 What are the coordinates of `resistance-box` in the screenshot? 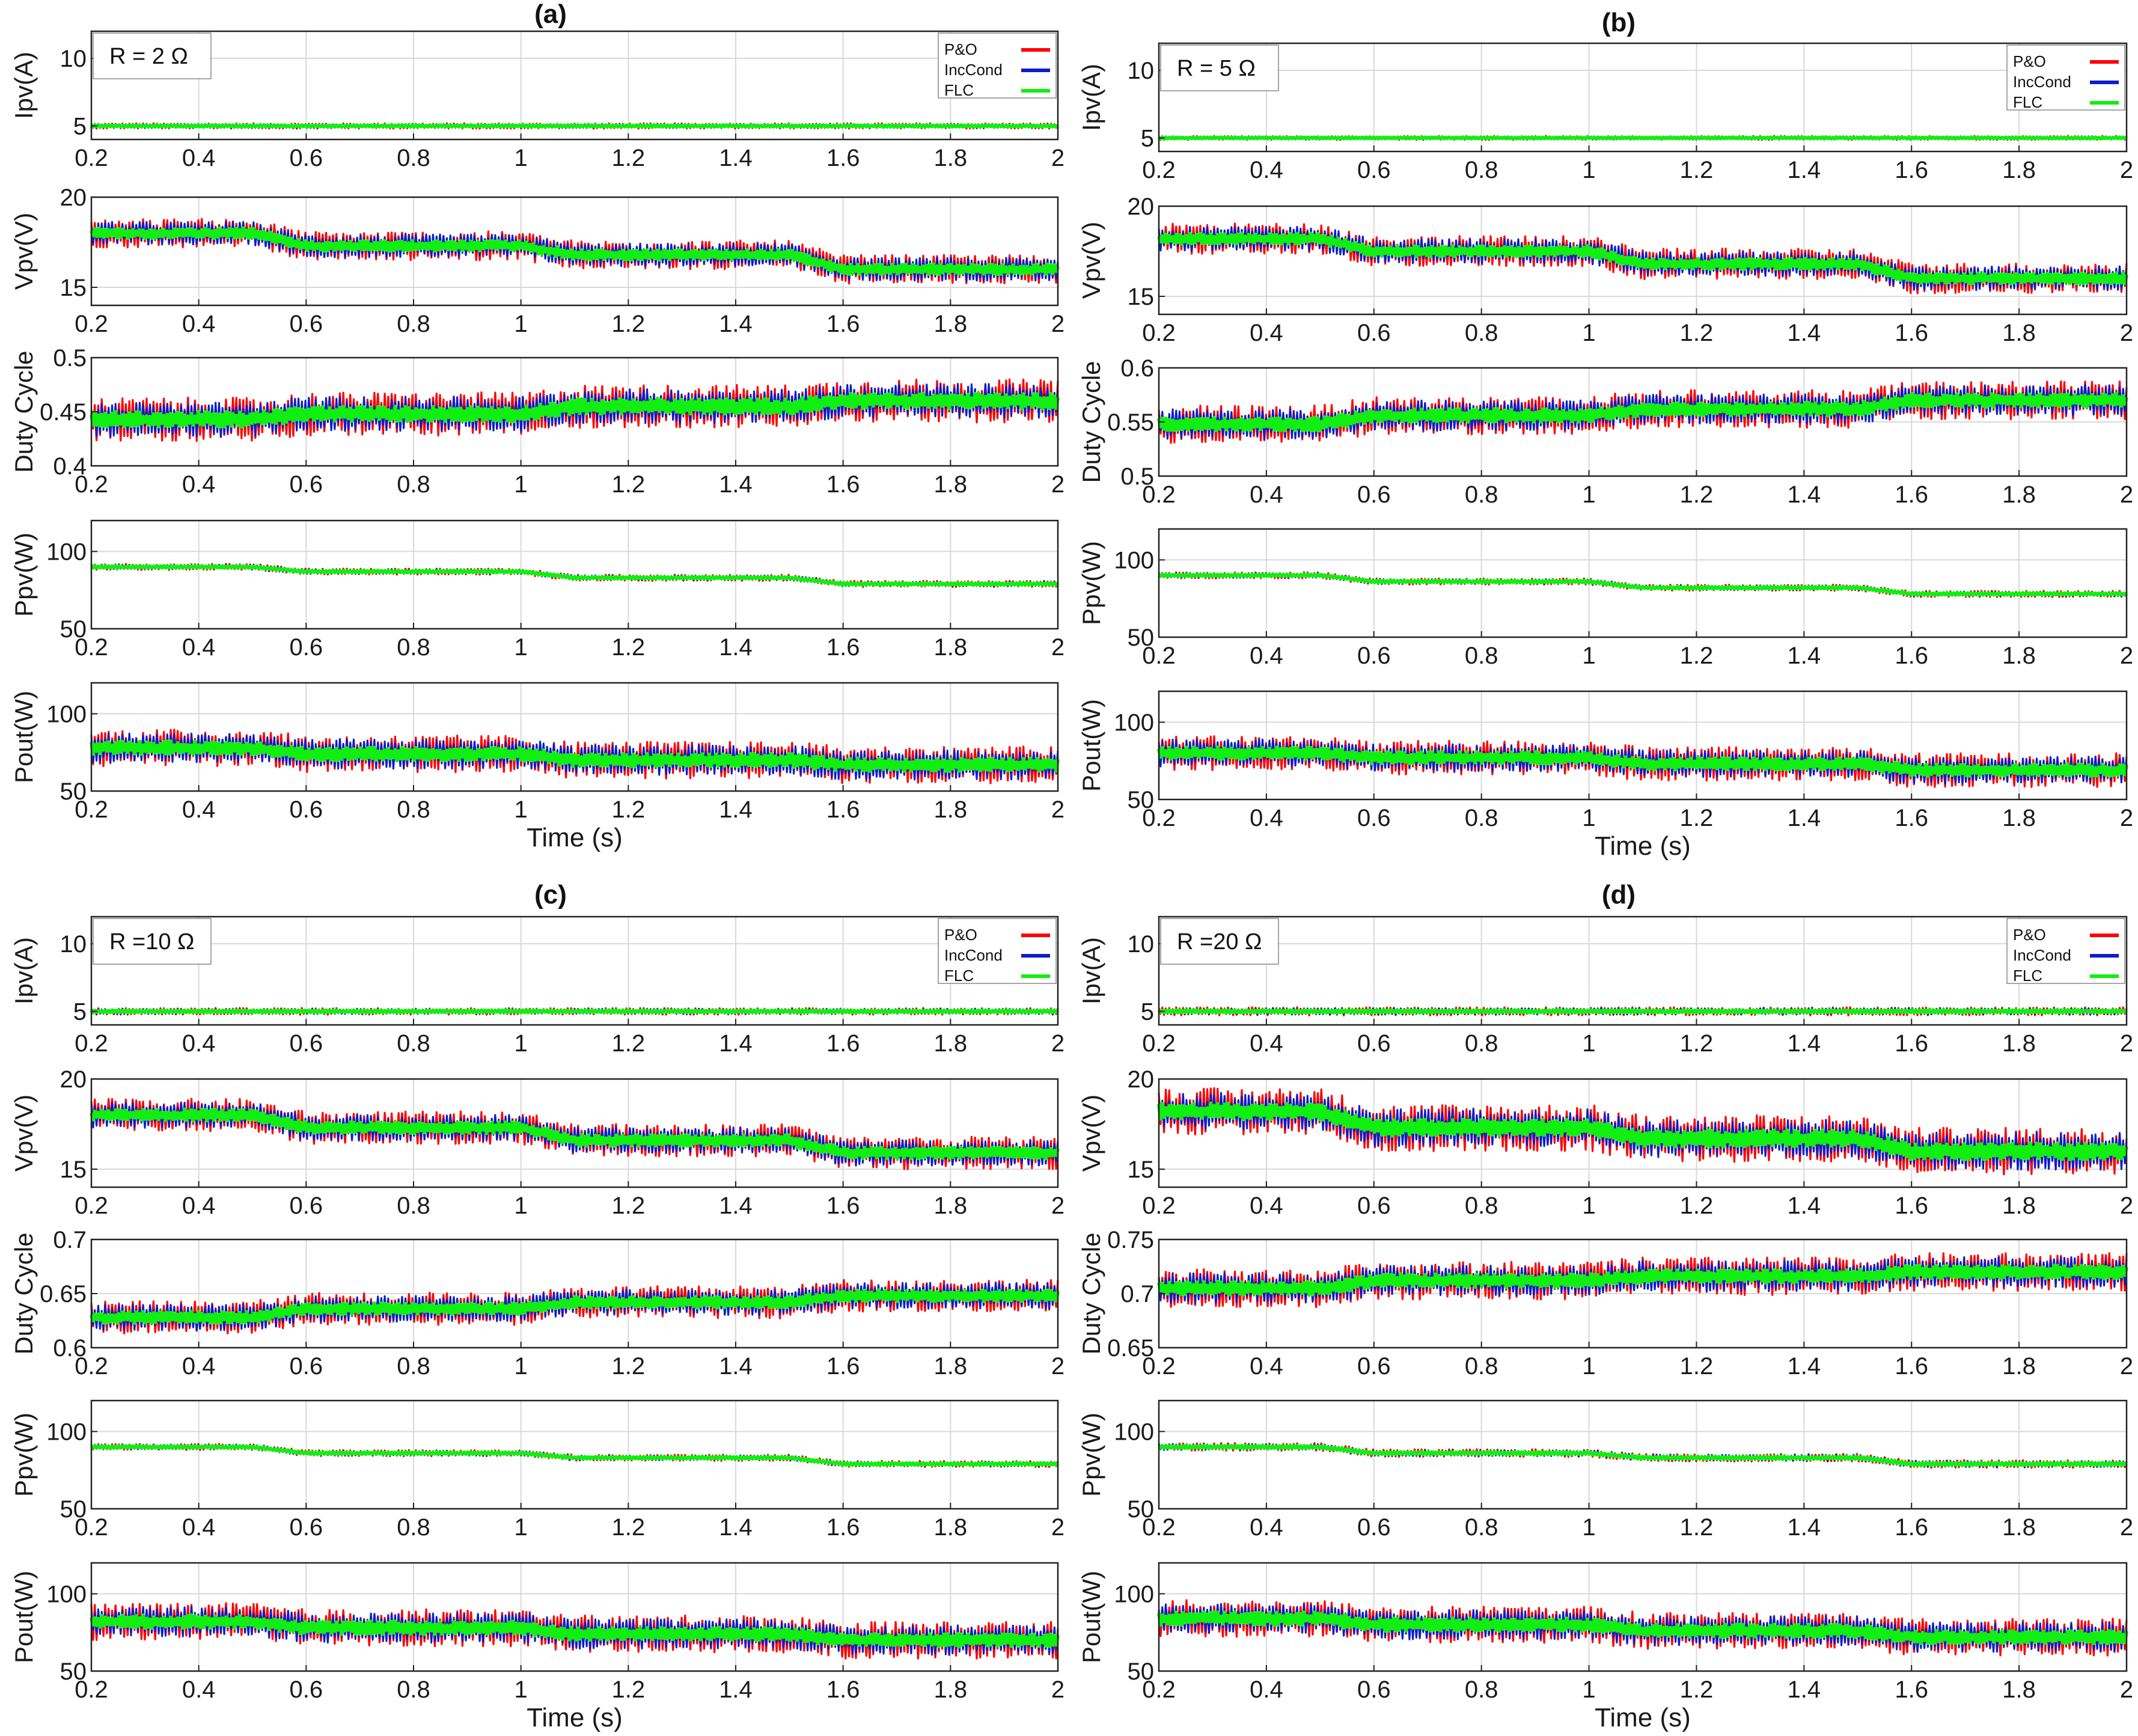 It's located at (152, 941).